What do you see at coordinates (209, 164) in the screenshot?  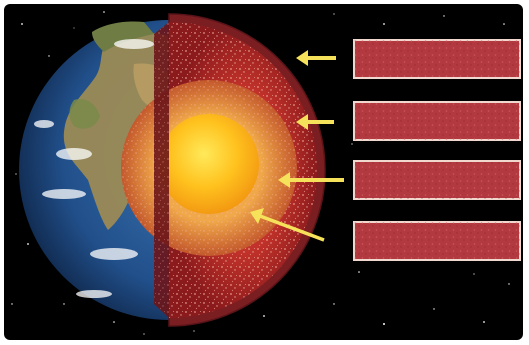 I see `layer-inner-core` at bounding box center [209, 164].